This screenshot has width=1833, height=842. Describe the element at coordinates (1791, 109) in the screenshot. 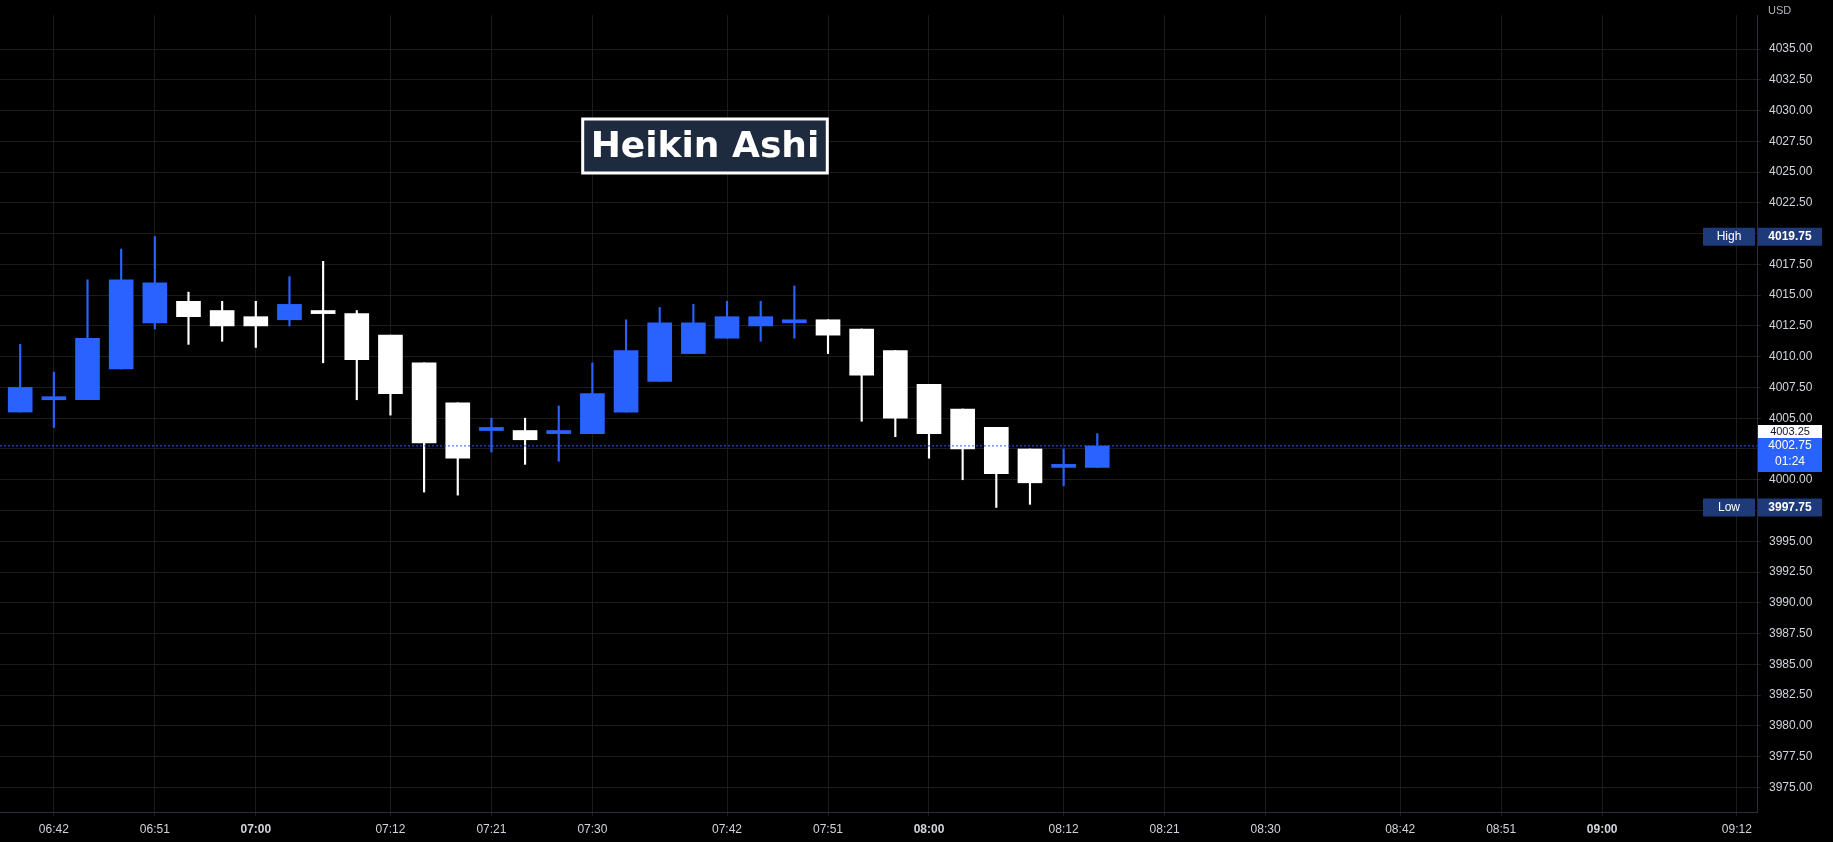

I see `y-tick-label: 4030.00` at that location.